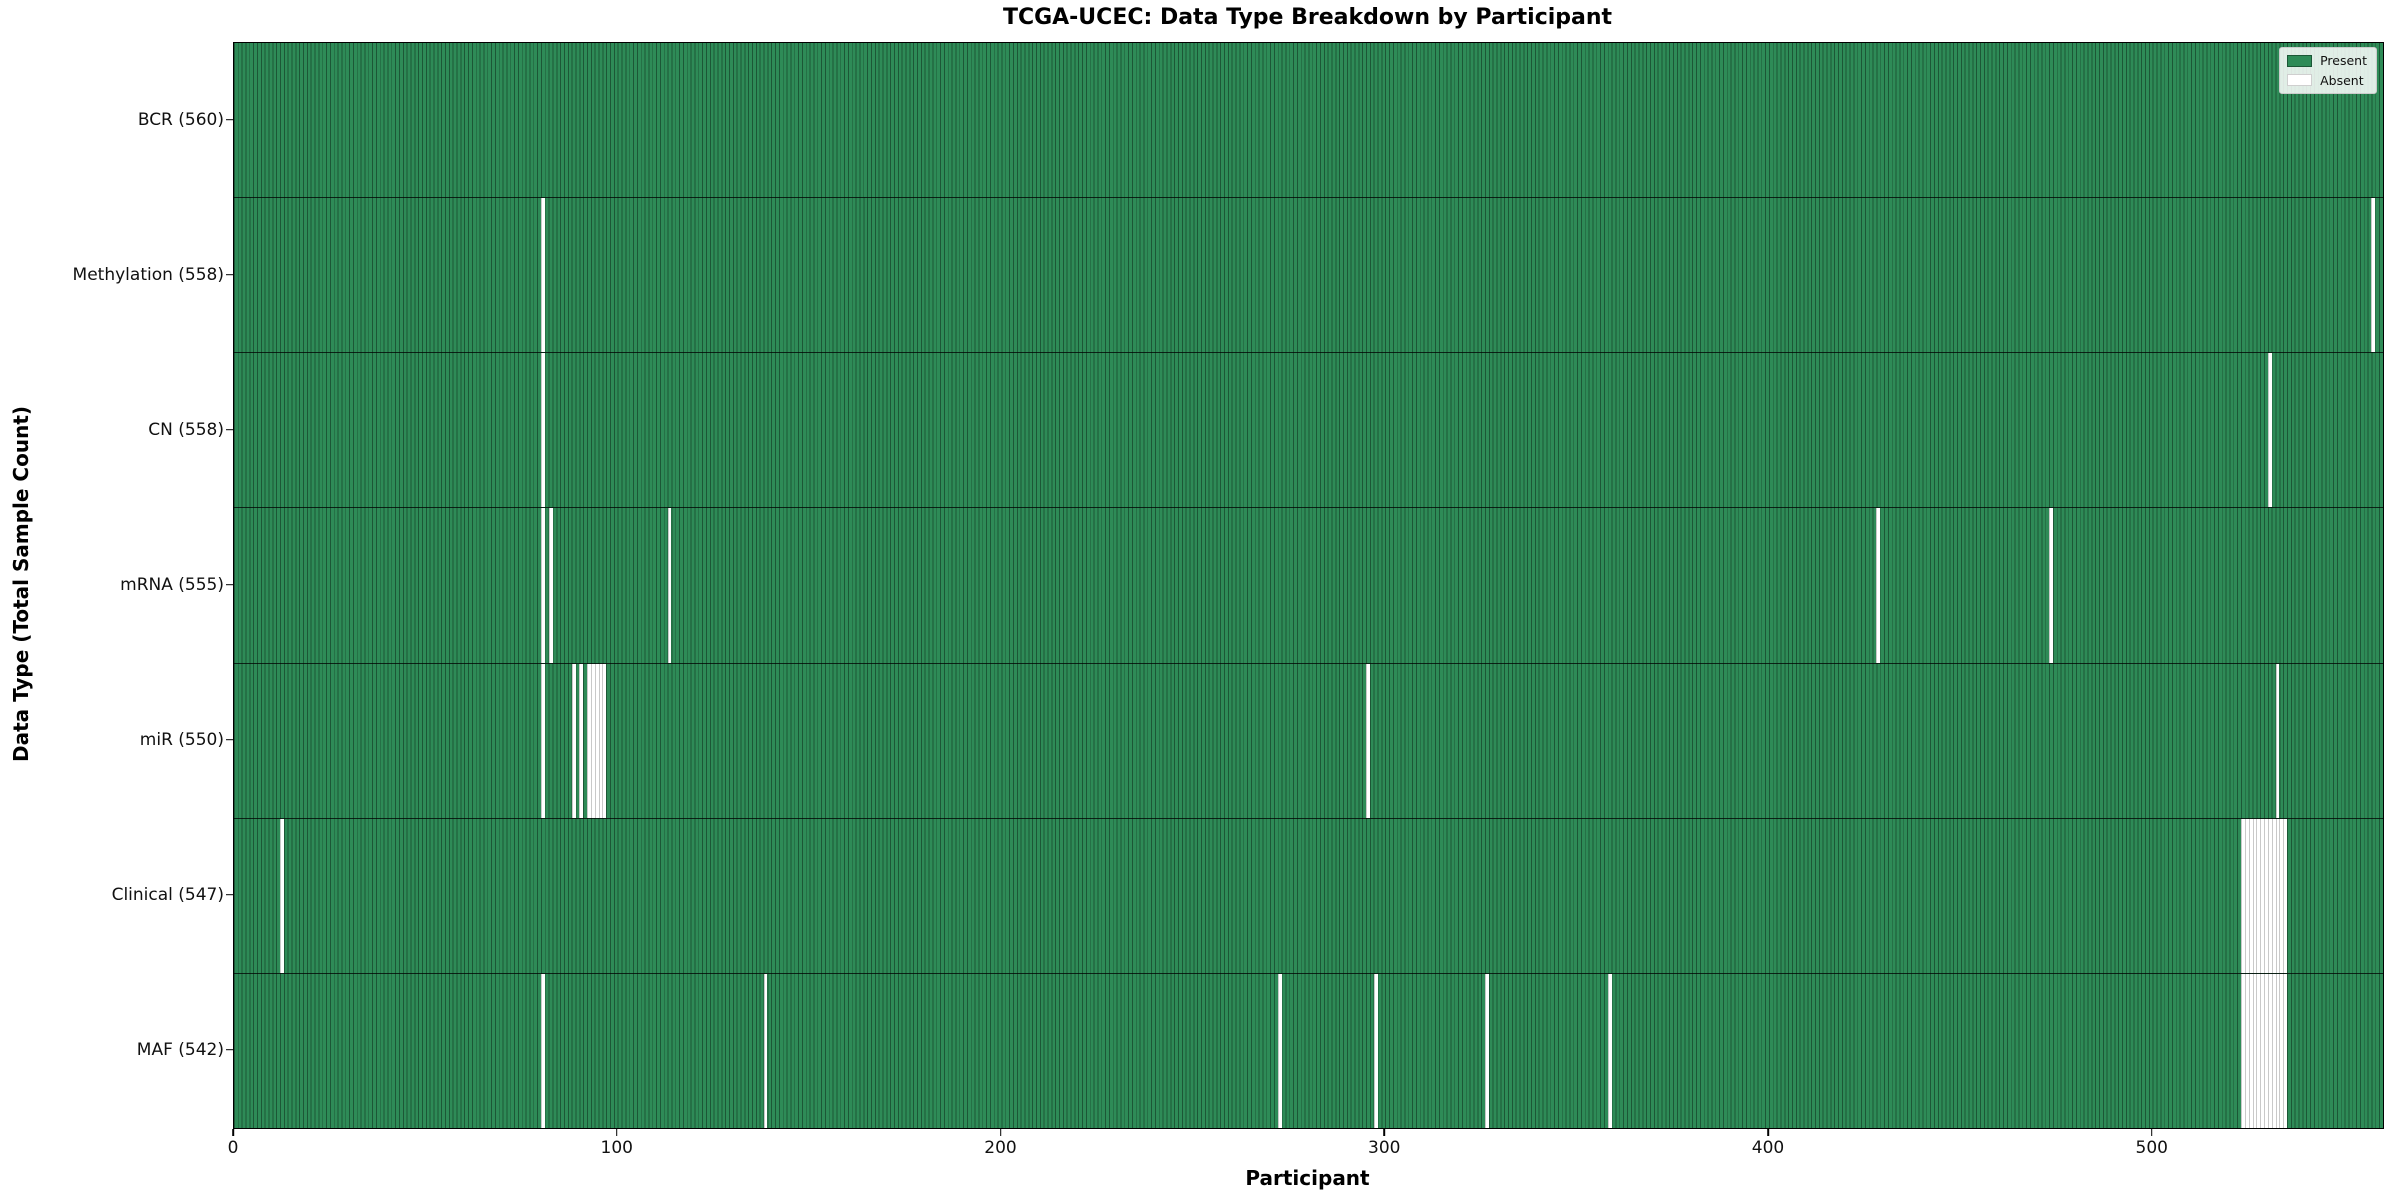  What do you see at coordinates (282, 895) in the screenshot?
I see `absent-mark-clinical-p12` at bounding box center [282, 895].